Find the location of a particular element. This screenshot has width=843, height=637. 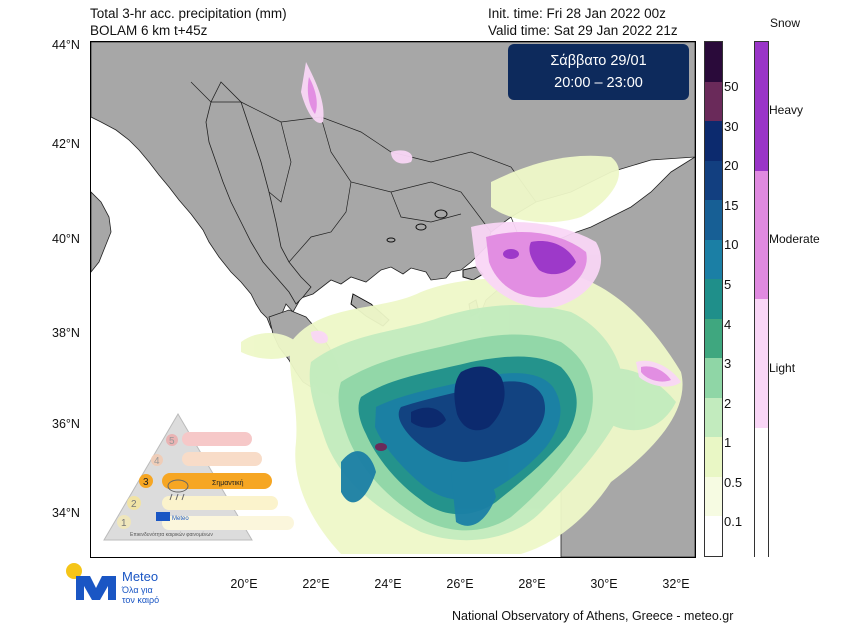

cbar-label-50: 50 is located at coordinates (731, 86).